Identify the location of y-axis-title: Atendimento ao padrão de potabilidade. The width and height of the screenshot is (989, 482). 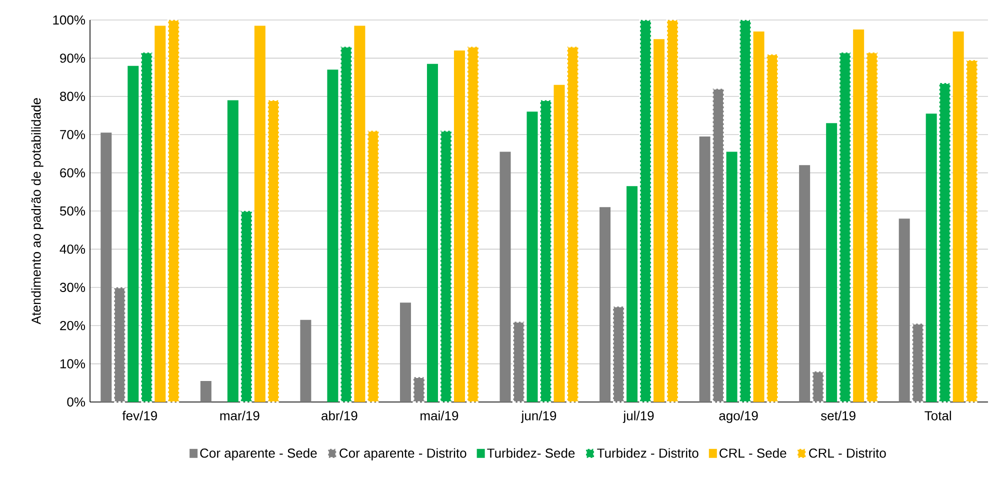
(37, 211).